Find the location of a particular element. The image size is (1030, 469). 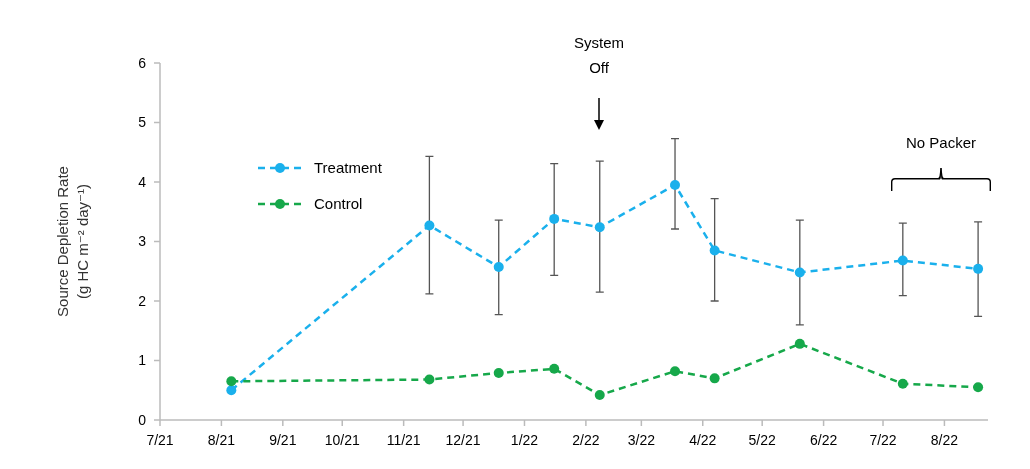

x-tick-label: 7/22 is located at coordinates (883, 440).